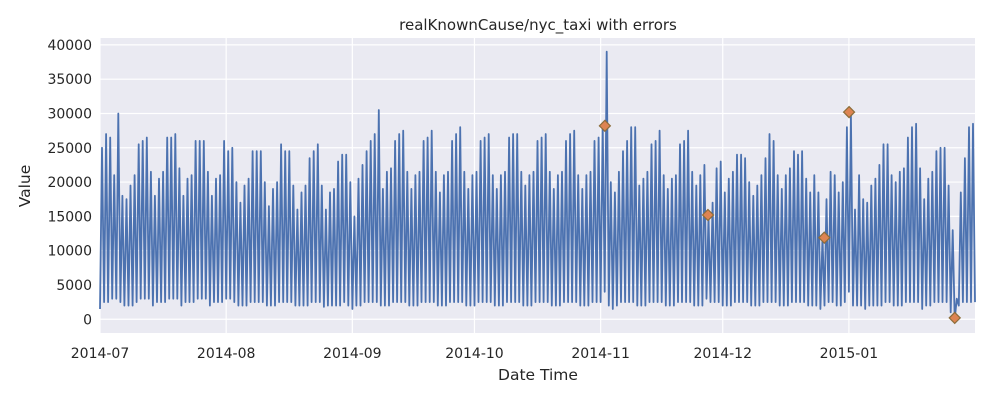 This screenshot has width=1000, height=400. What do you see at coordinates (538, 375) in the screenshot?
I see `x-axis-label: Date Time` at bounding box center [538, 375].